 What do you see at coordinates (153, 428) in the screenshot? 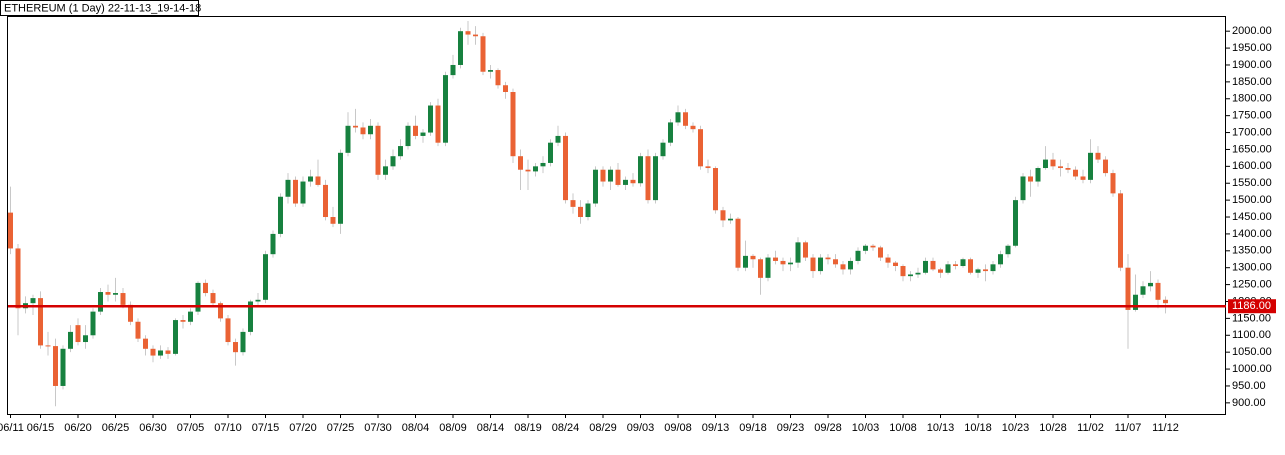
I see `x-tick-label: 06/30` at bounding box center [153, 428].